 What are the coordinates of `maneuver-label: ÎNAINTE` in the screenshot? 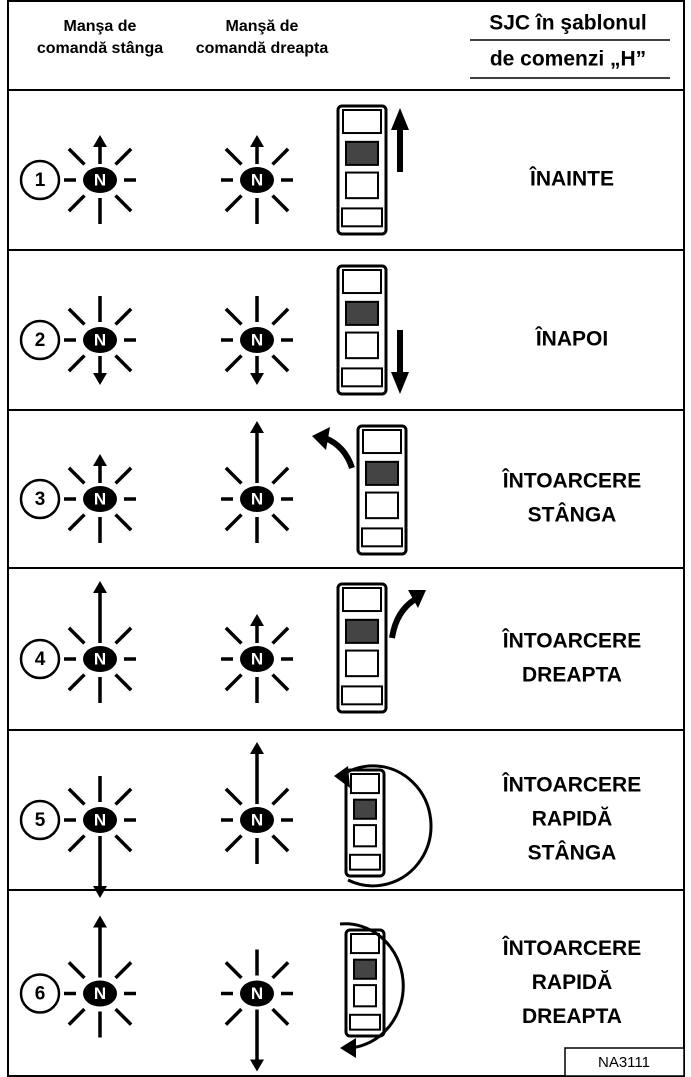 It's located at (571, 179).